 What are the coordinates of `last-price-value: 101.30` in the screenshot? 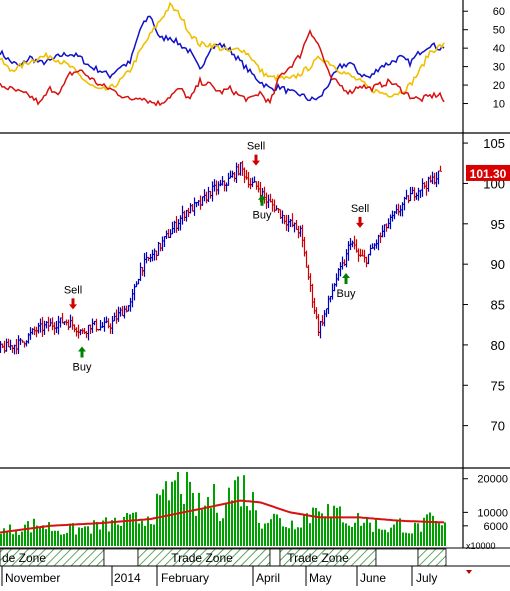 It's located at (488, 174).